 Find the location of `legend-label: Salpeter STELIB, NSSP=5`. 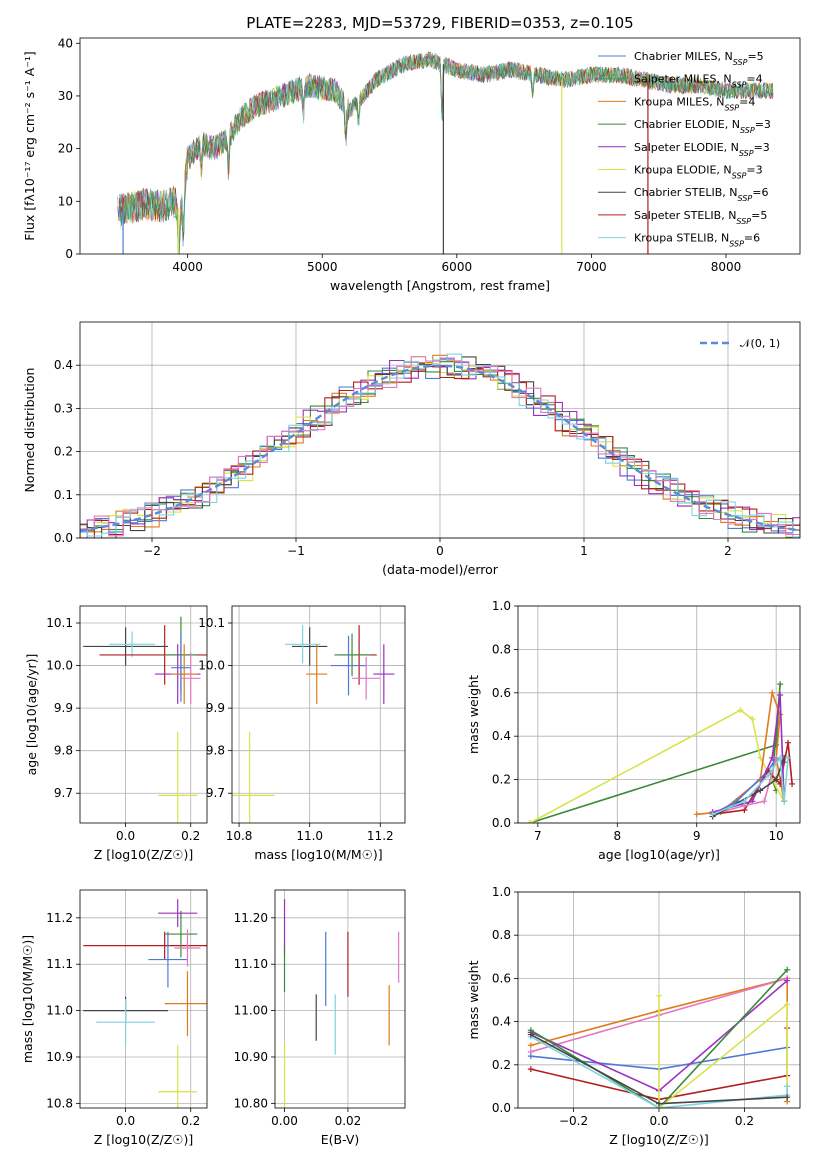

legend-label: Salpeter STELIB, NSSP=5 is located at coordinates (700, 217).